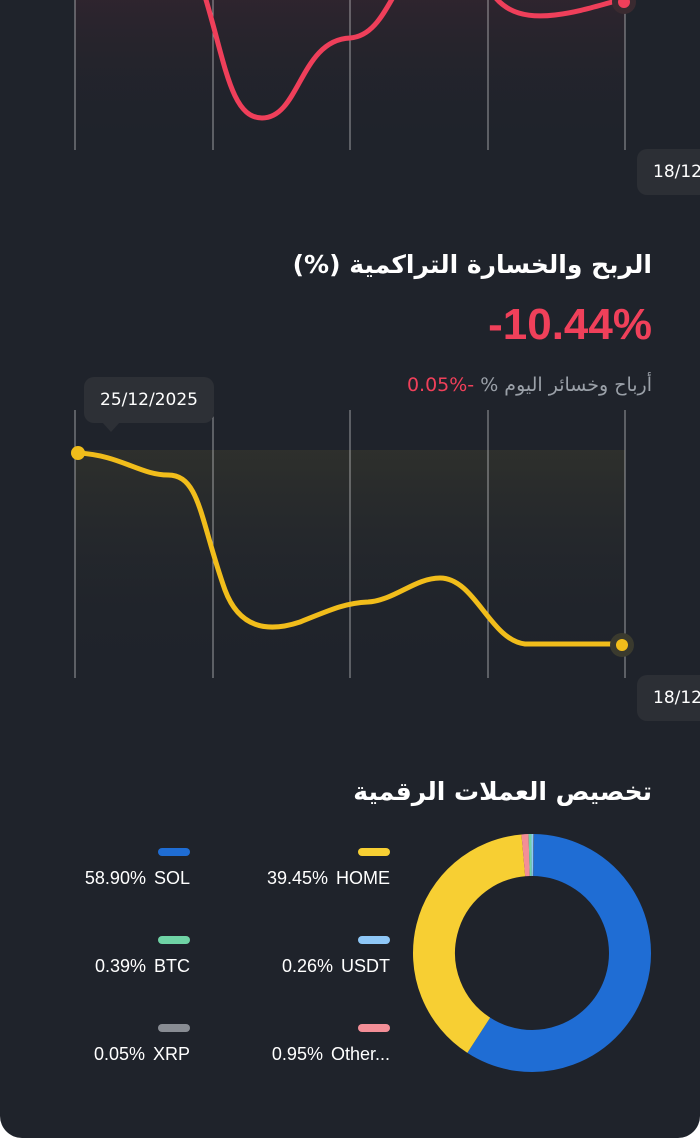 This screenshot has height=1138, width=700. I want to click on legend-percent: 0.26%, so click(307, 966).